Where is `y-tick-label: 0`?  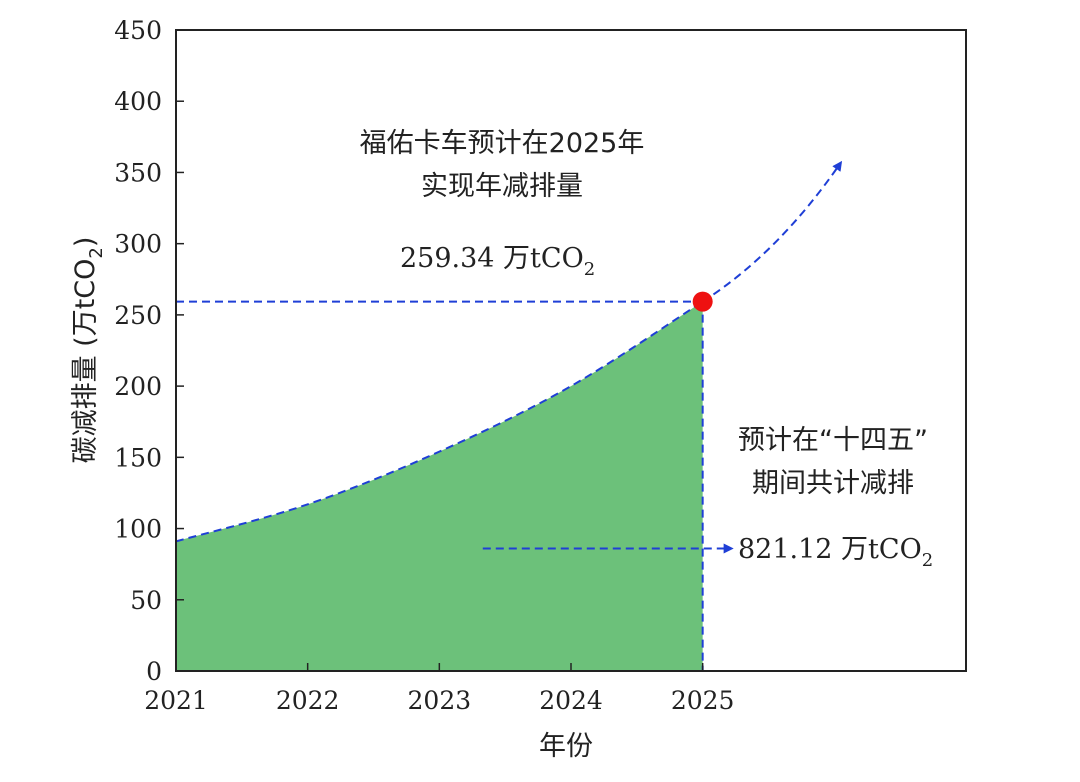 y-tick-label: 0 is located at coordinates (154, 671).